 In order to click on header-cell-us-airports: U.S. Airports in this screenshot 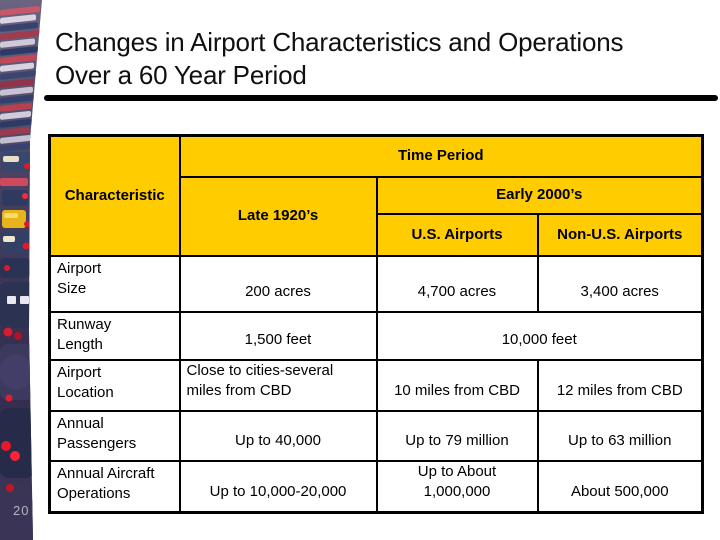, I will do `click(457, 234)`.